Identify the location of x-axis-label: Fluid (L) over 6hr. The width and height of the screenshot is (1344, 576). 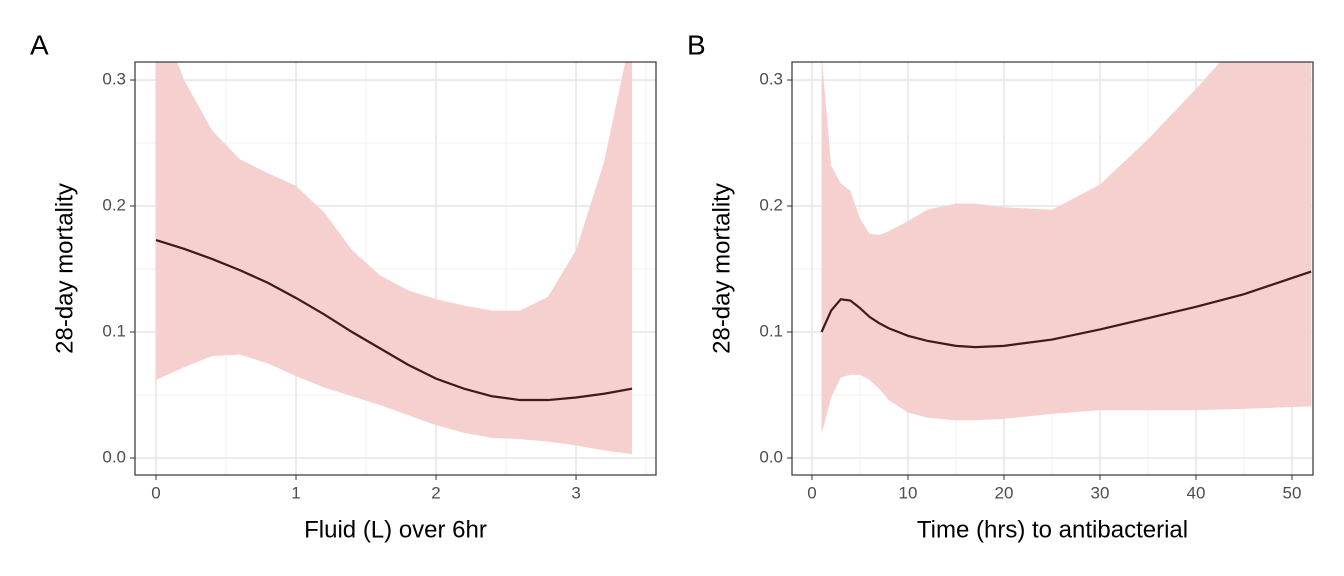
(395, 529).